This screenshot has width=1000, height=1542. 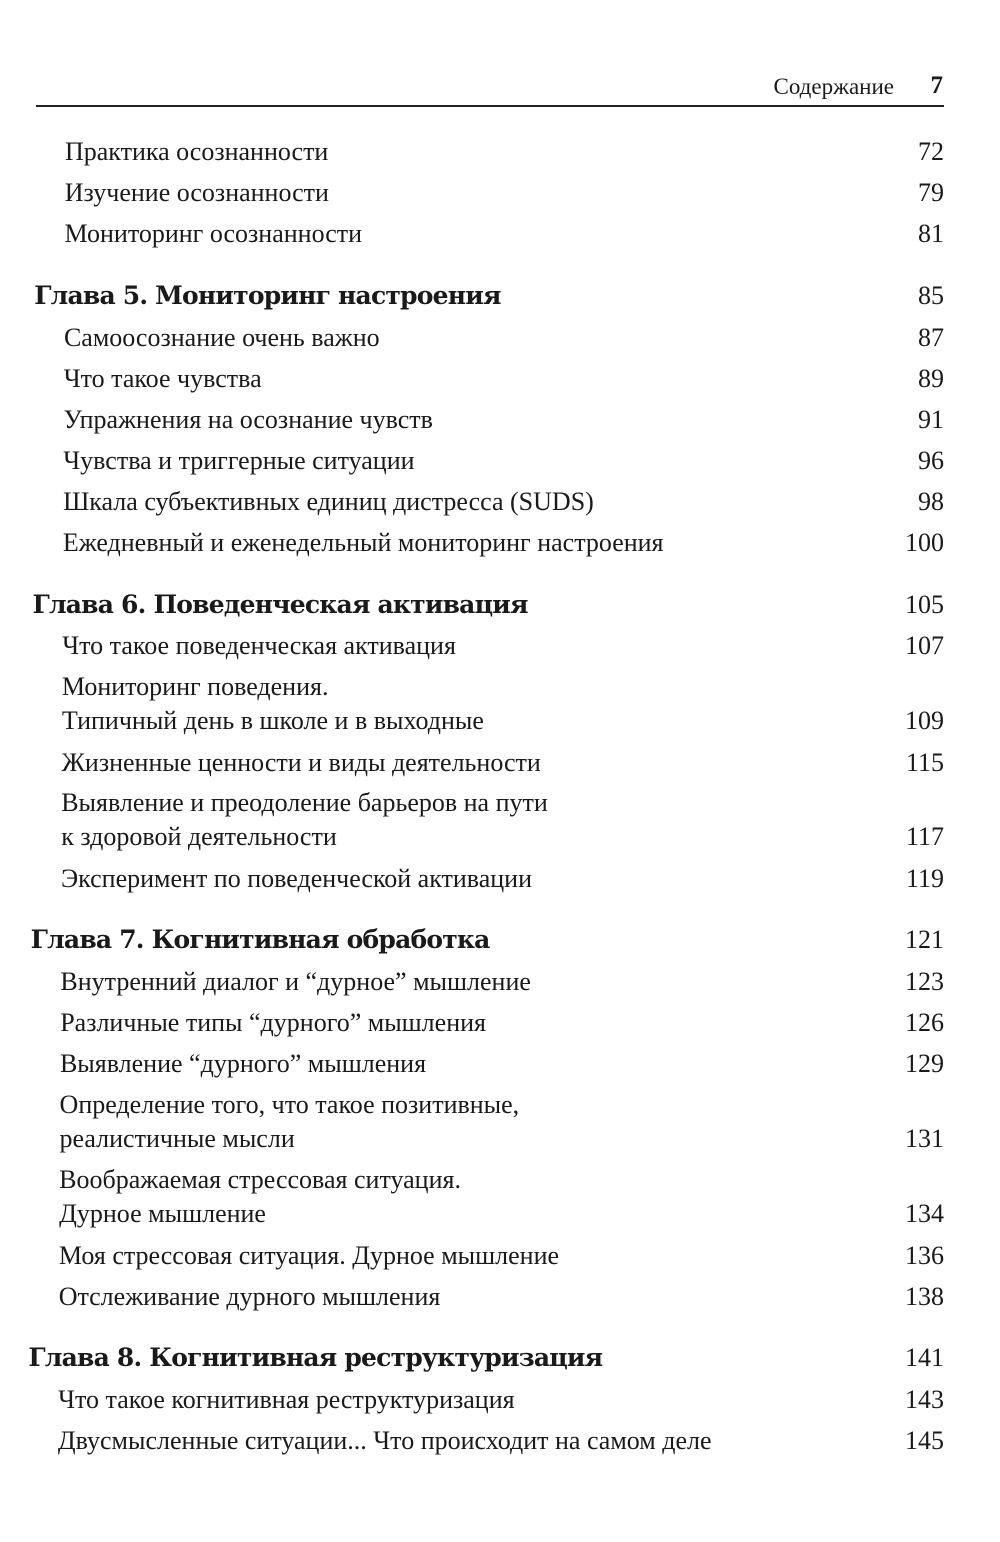 I want to click on entry-title: Жизненные ценности и виды деятельности, so click(x=301, y=762).